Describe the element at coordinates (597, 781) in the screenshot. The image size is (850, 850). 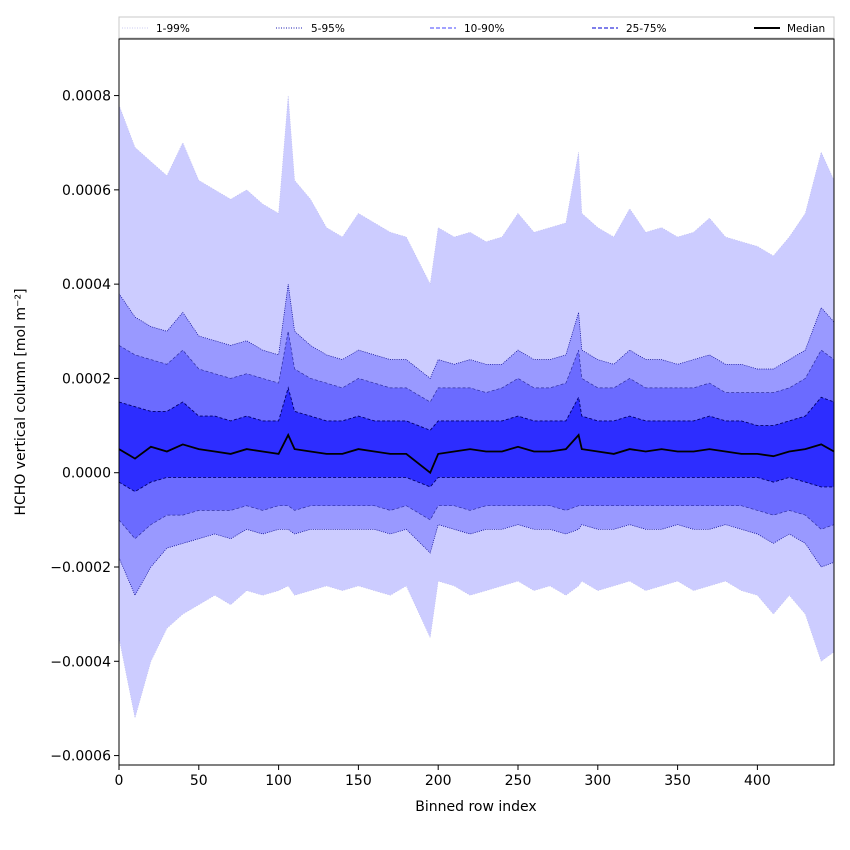
I see `x-tick-label: 300` at that location.